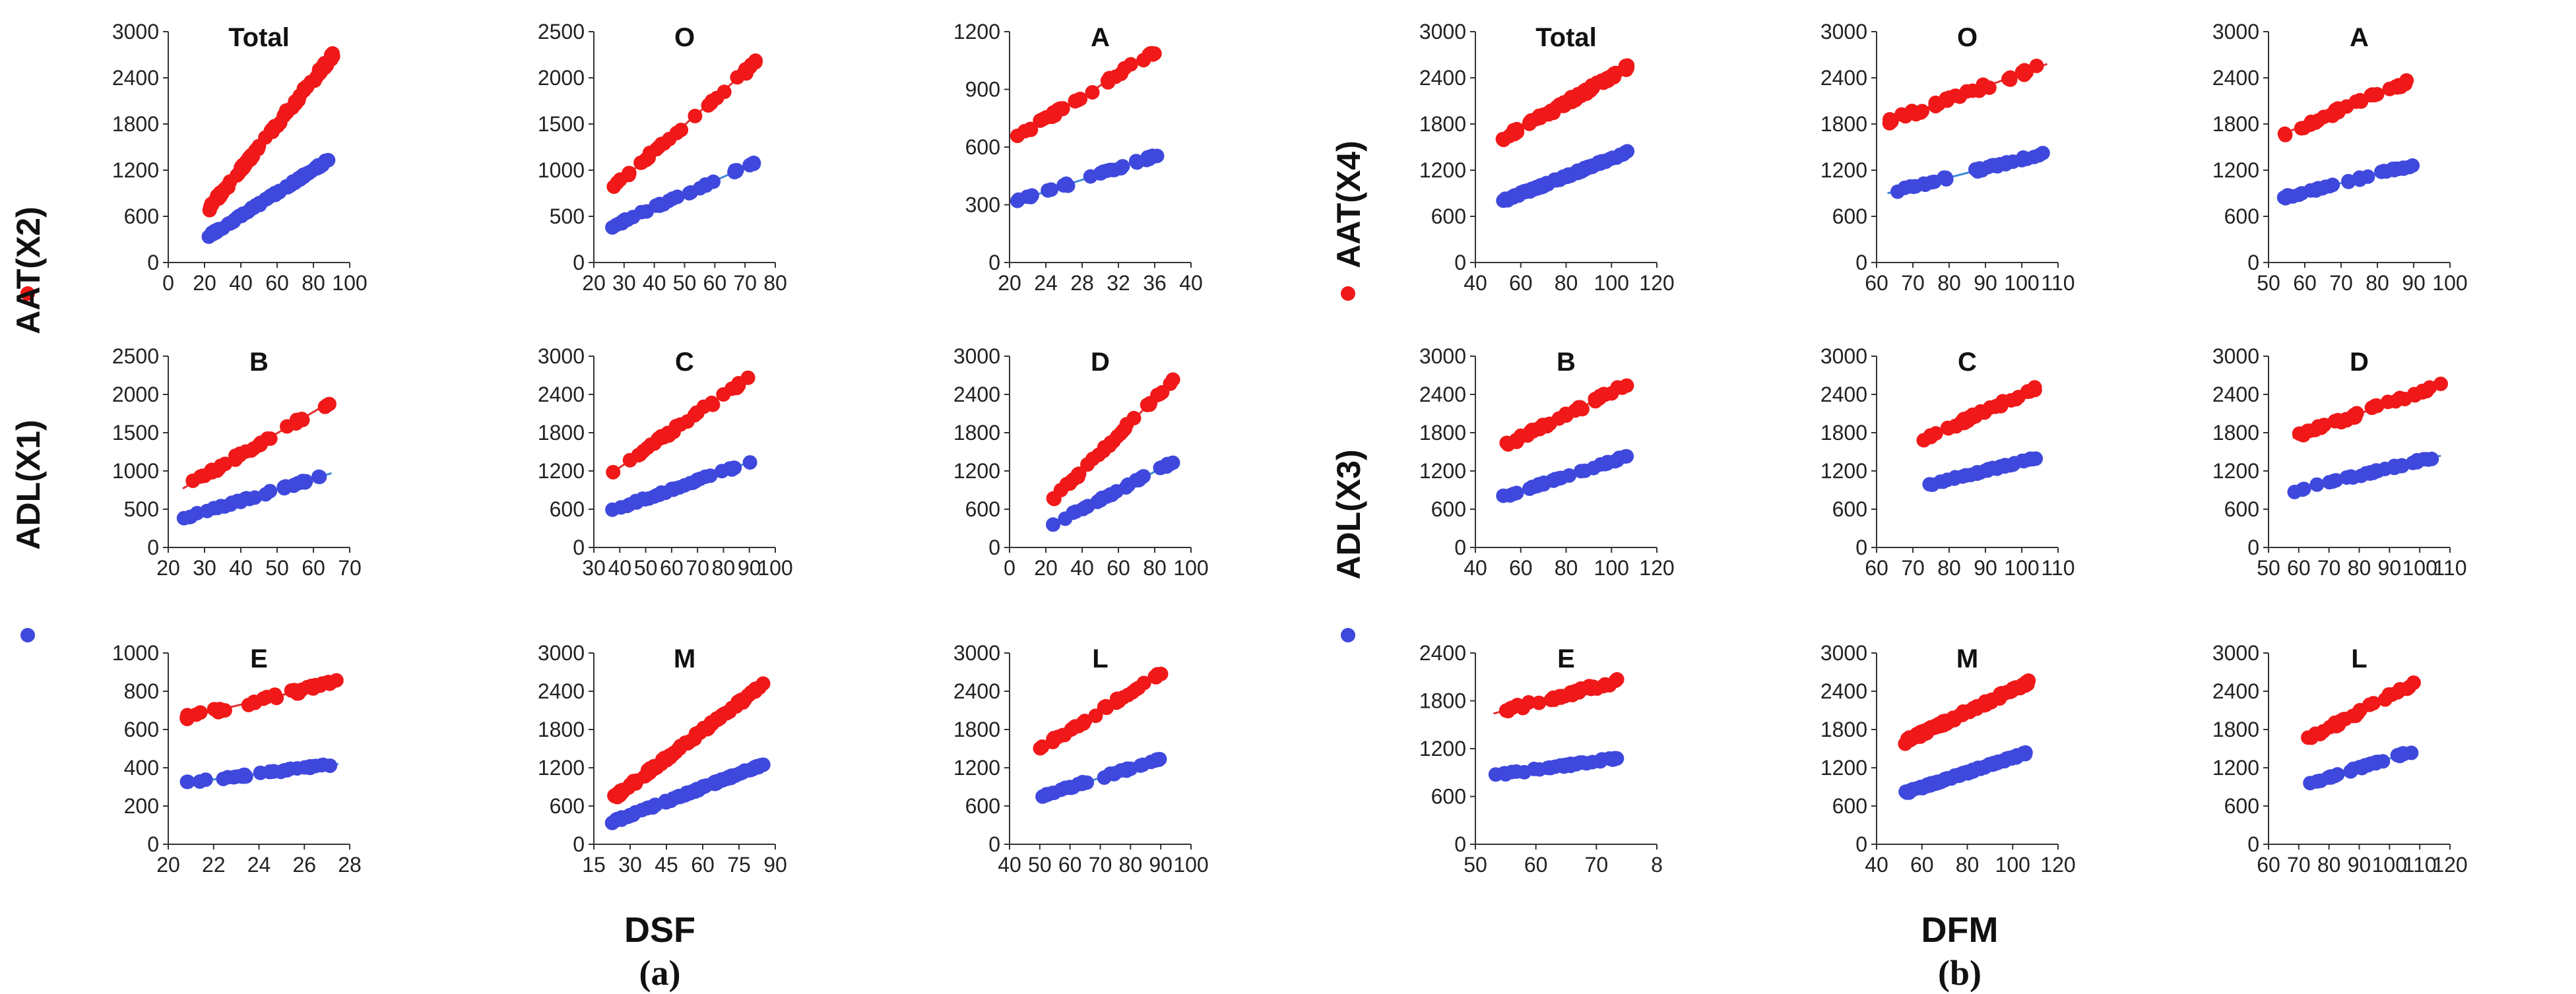 This screenshot has height=994, width=2576. What do you see at coordinates (1009, 283) in the screenshot?
I see `x-tick-label: 20` at bounding box center [1009, 283].